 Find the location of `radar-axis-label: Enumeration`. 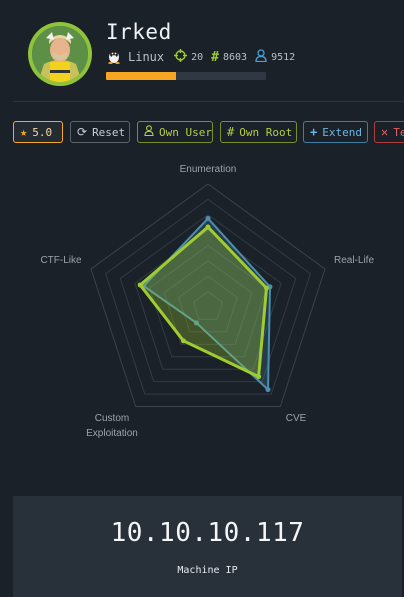

radar-axis-label: Enumeration is located at coordinates (208, 169).